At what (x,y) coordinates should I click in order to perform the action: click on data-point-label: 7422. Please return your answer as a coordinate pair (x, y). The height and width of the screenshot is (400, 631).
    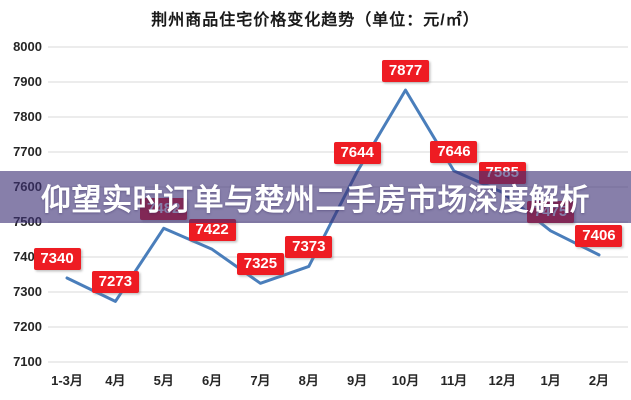
    Looking at the image, I should click on (212, 230).